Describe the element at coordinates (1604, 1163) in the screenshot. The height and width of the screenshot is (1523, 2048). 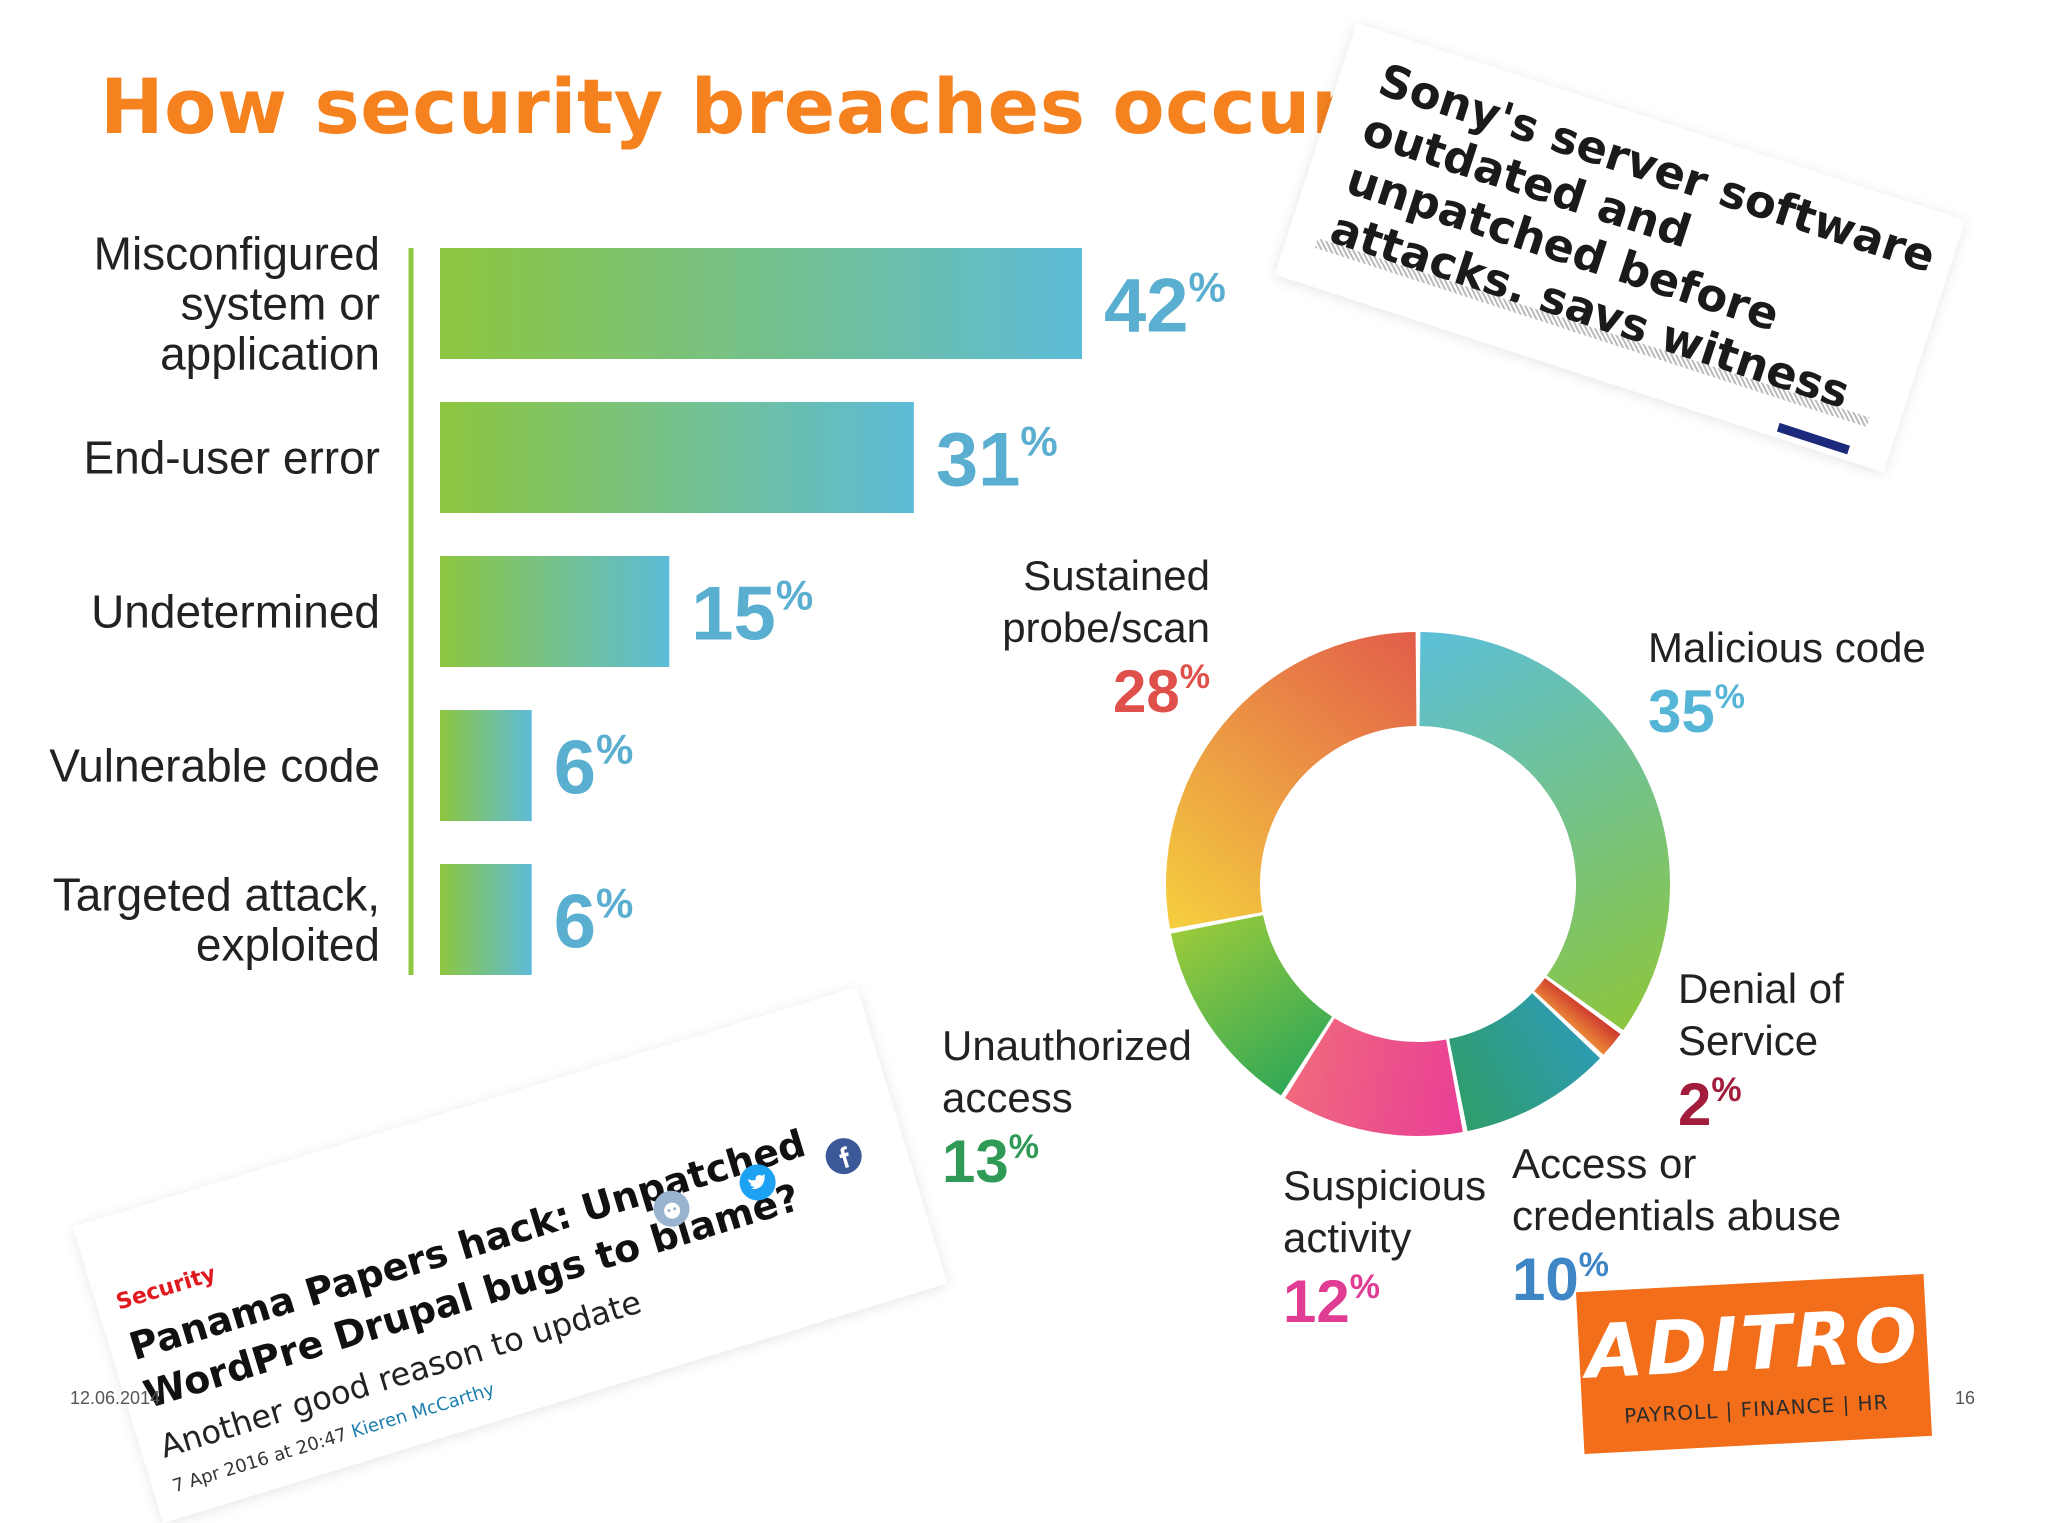
I see `donut-slice-label-line: Access or` at that location.